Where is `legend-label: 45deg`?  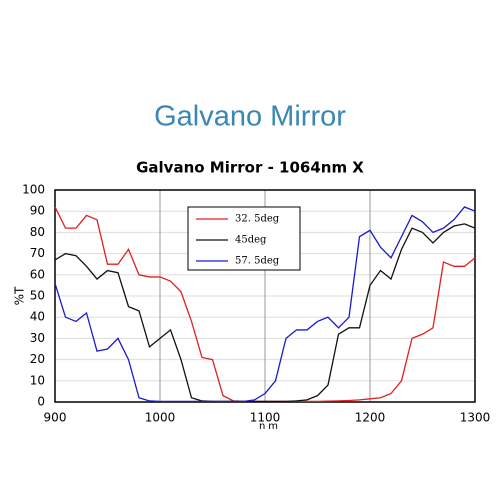
legend-label: 45deg is located at coordinates (251, 240).